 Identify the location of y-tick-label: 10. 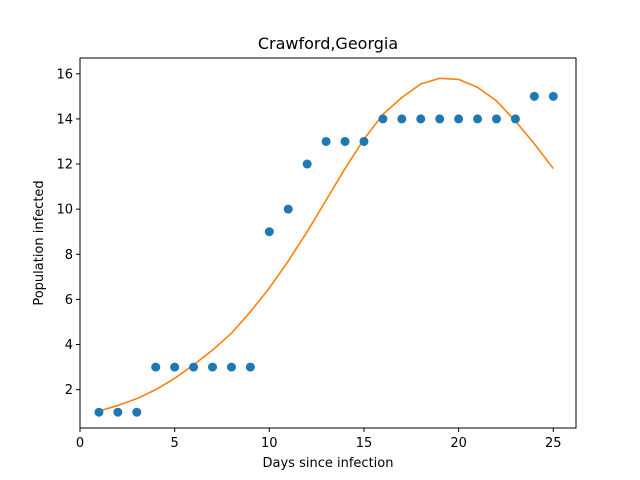
(64, 210).